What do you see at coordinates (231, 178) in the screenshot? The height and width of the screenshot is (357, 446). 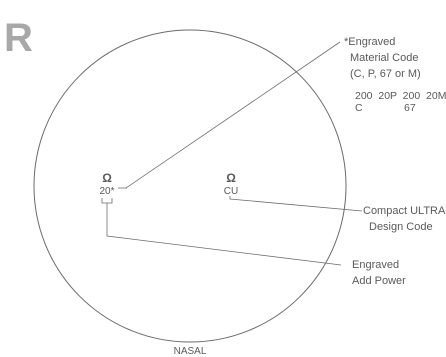 I see `right-mark-symbol: Ω` at bounding box center [231, 178].